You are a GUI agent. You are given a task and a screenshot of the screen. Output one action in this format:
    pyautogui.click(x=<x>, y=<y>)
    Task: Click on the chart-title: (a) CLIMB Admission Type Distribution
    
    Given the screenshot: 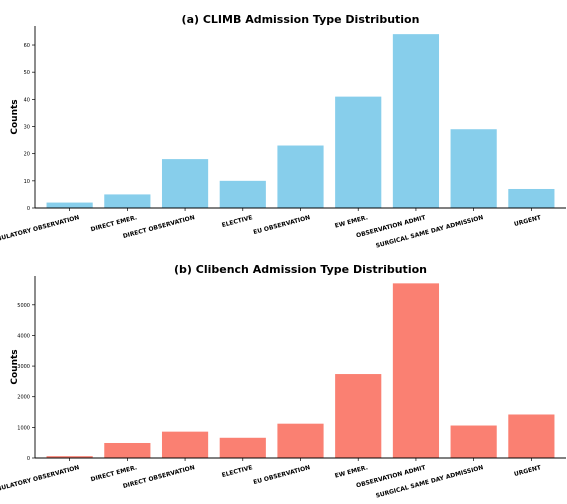 What is the action you would take?
    pyautogui.click(x=301, y=19)
    